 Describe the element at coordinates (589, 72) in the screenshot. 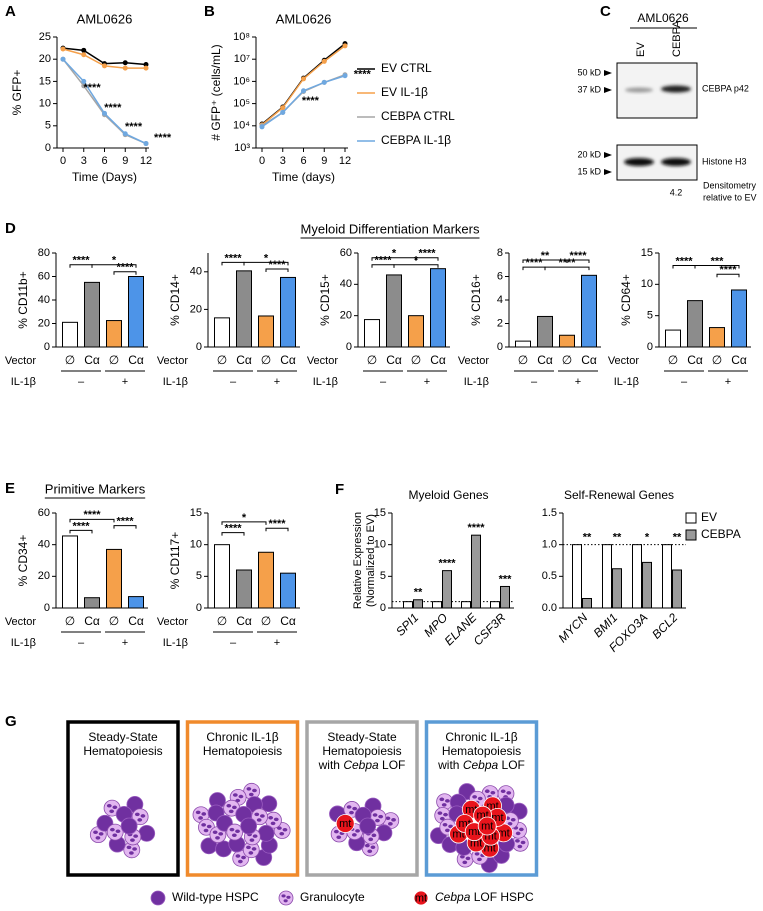

I see `mw-marker: 50 kD` at that location.